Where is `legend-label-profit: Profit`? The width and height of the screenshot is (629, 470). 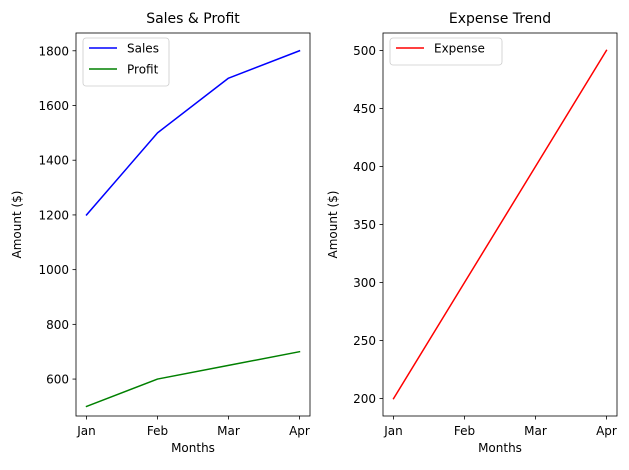 legend-label-profit: Profit is located at coordinates (143, 70).